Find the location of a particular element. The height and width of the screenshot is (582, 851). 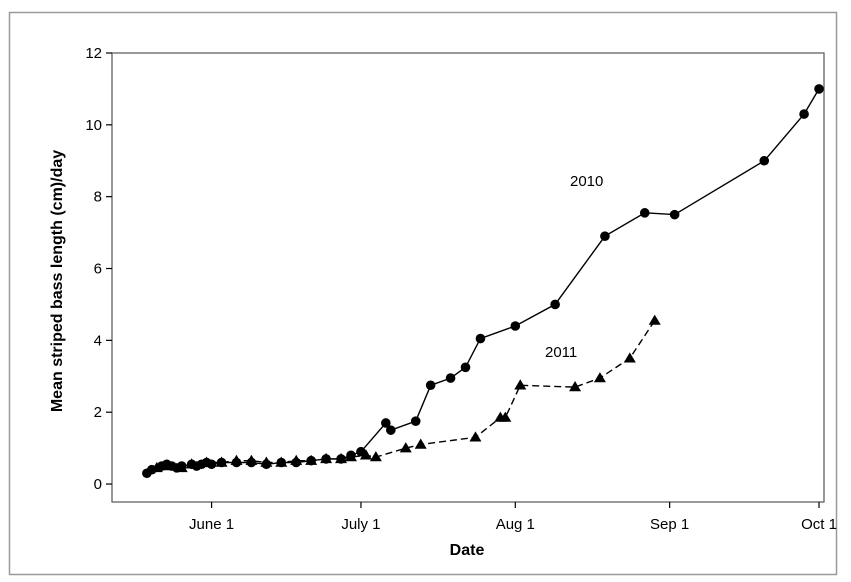

y-tick-label: 12 is located at coordinates (93, 53).